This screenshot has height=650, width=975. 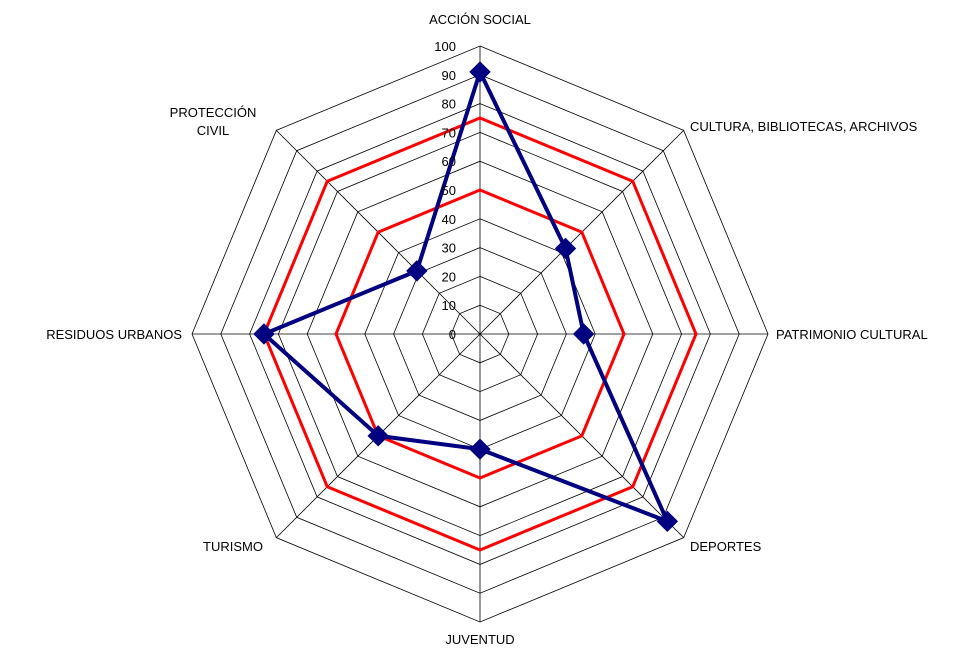 What do you see at coordinates (452, 334) in the screenshot?
I see `tick-label-0: 0` at bounding box center [452, 334].